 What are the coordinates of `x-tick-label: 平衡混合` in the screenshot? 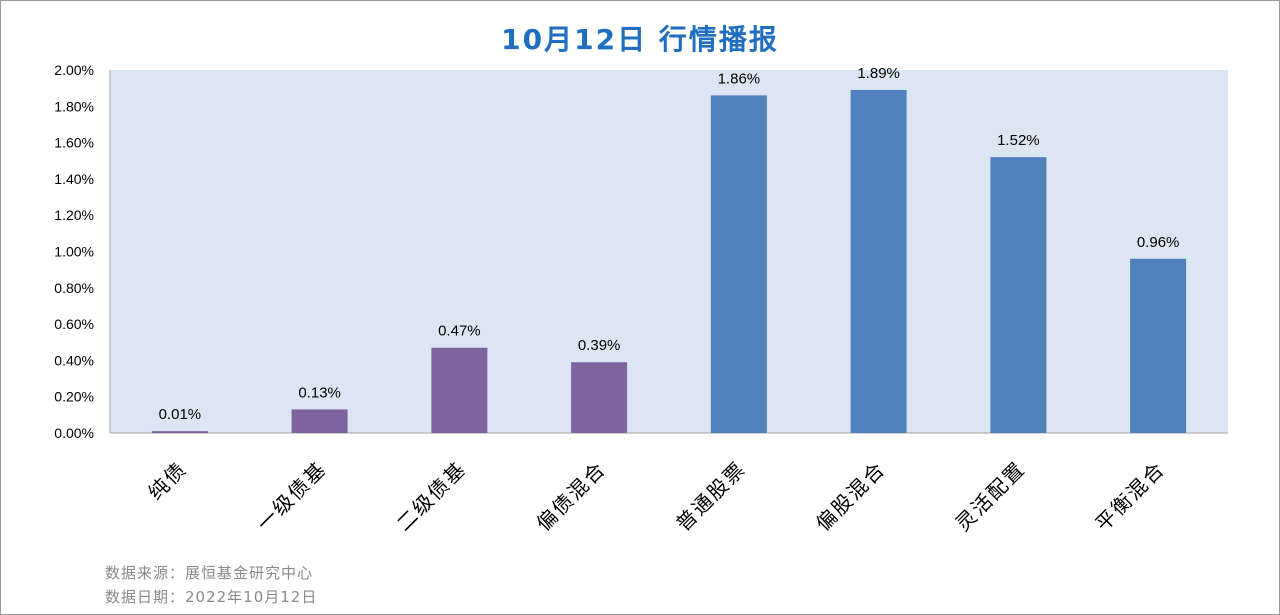 It's located at (1129, 496).